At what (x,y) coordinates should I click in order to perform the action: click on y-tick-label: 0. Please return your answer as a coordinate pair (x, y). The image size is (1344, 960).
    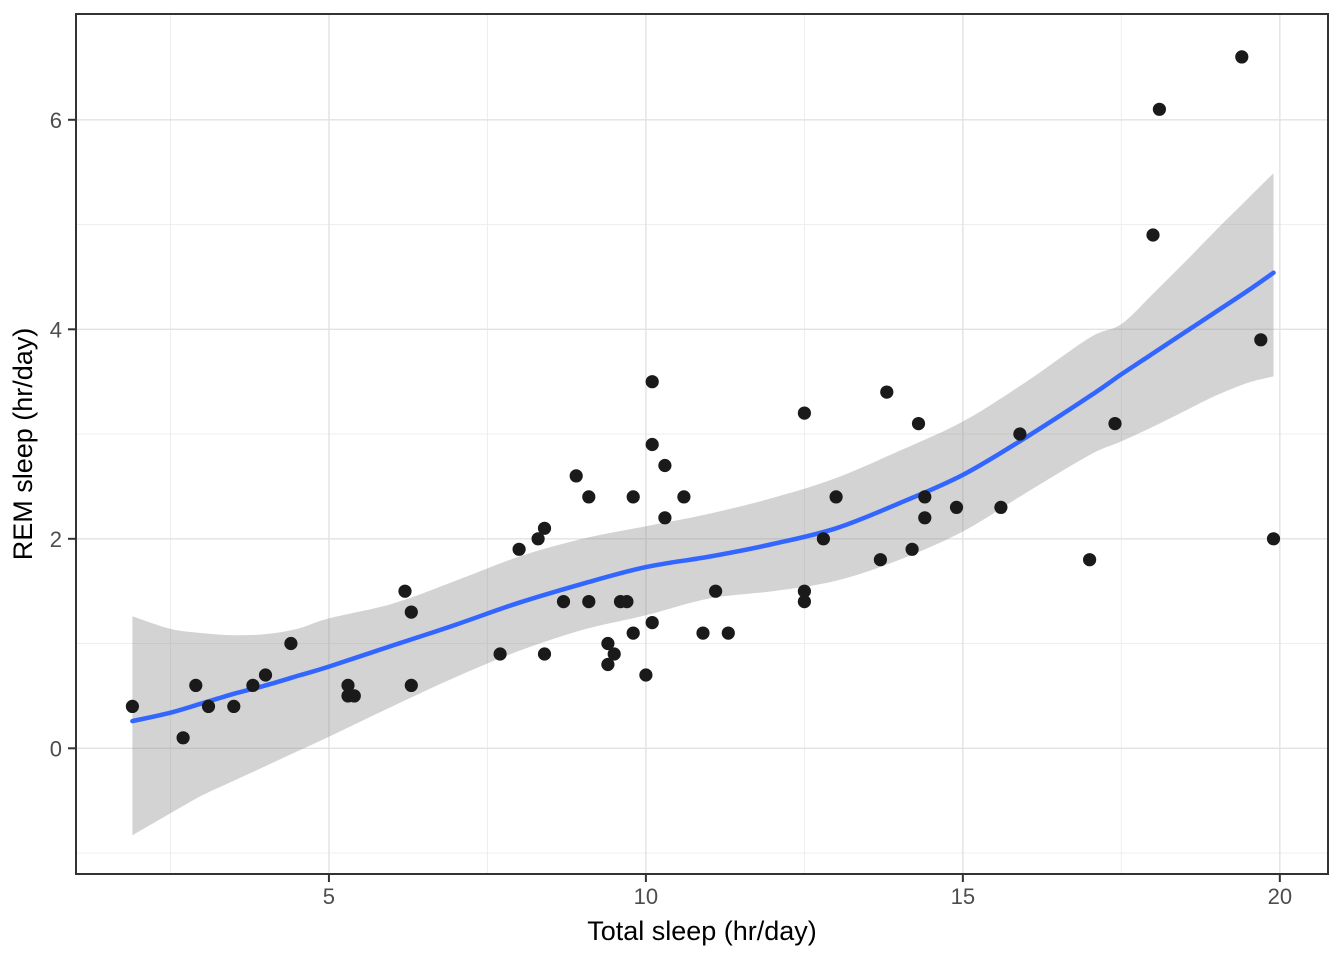
    Looking at the image, I should click on (56, 748).